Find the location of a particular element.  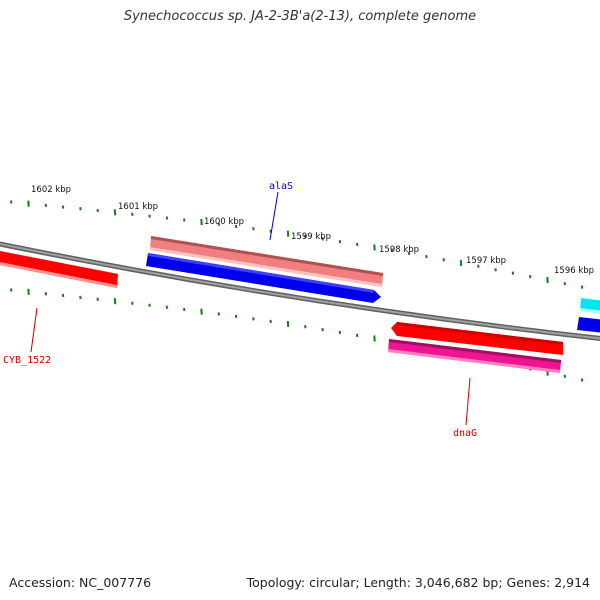

gene-label-alaS: alaS is located at coordinates (281, 186).